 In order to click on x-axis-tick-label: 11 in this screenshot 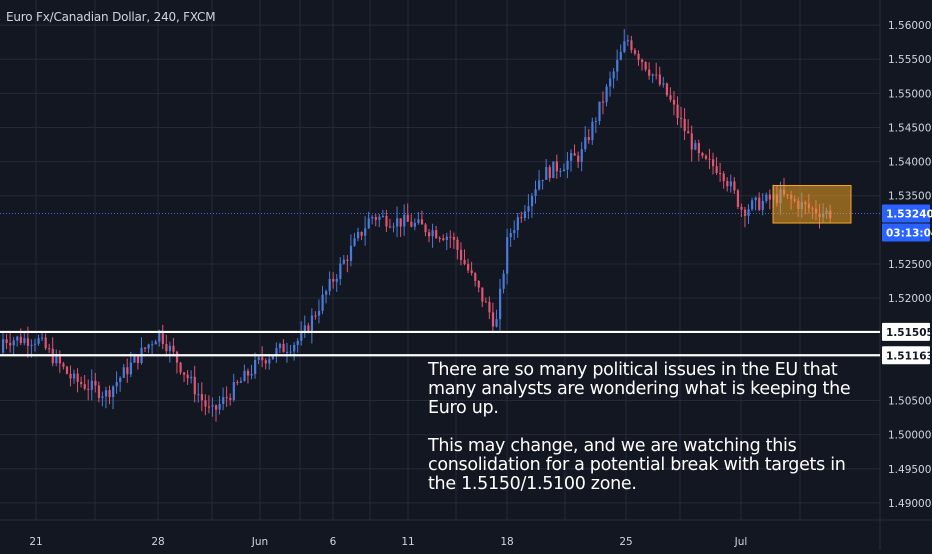, I will do `click(407, 542)`.